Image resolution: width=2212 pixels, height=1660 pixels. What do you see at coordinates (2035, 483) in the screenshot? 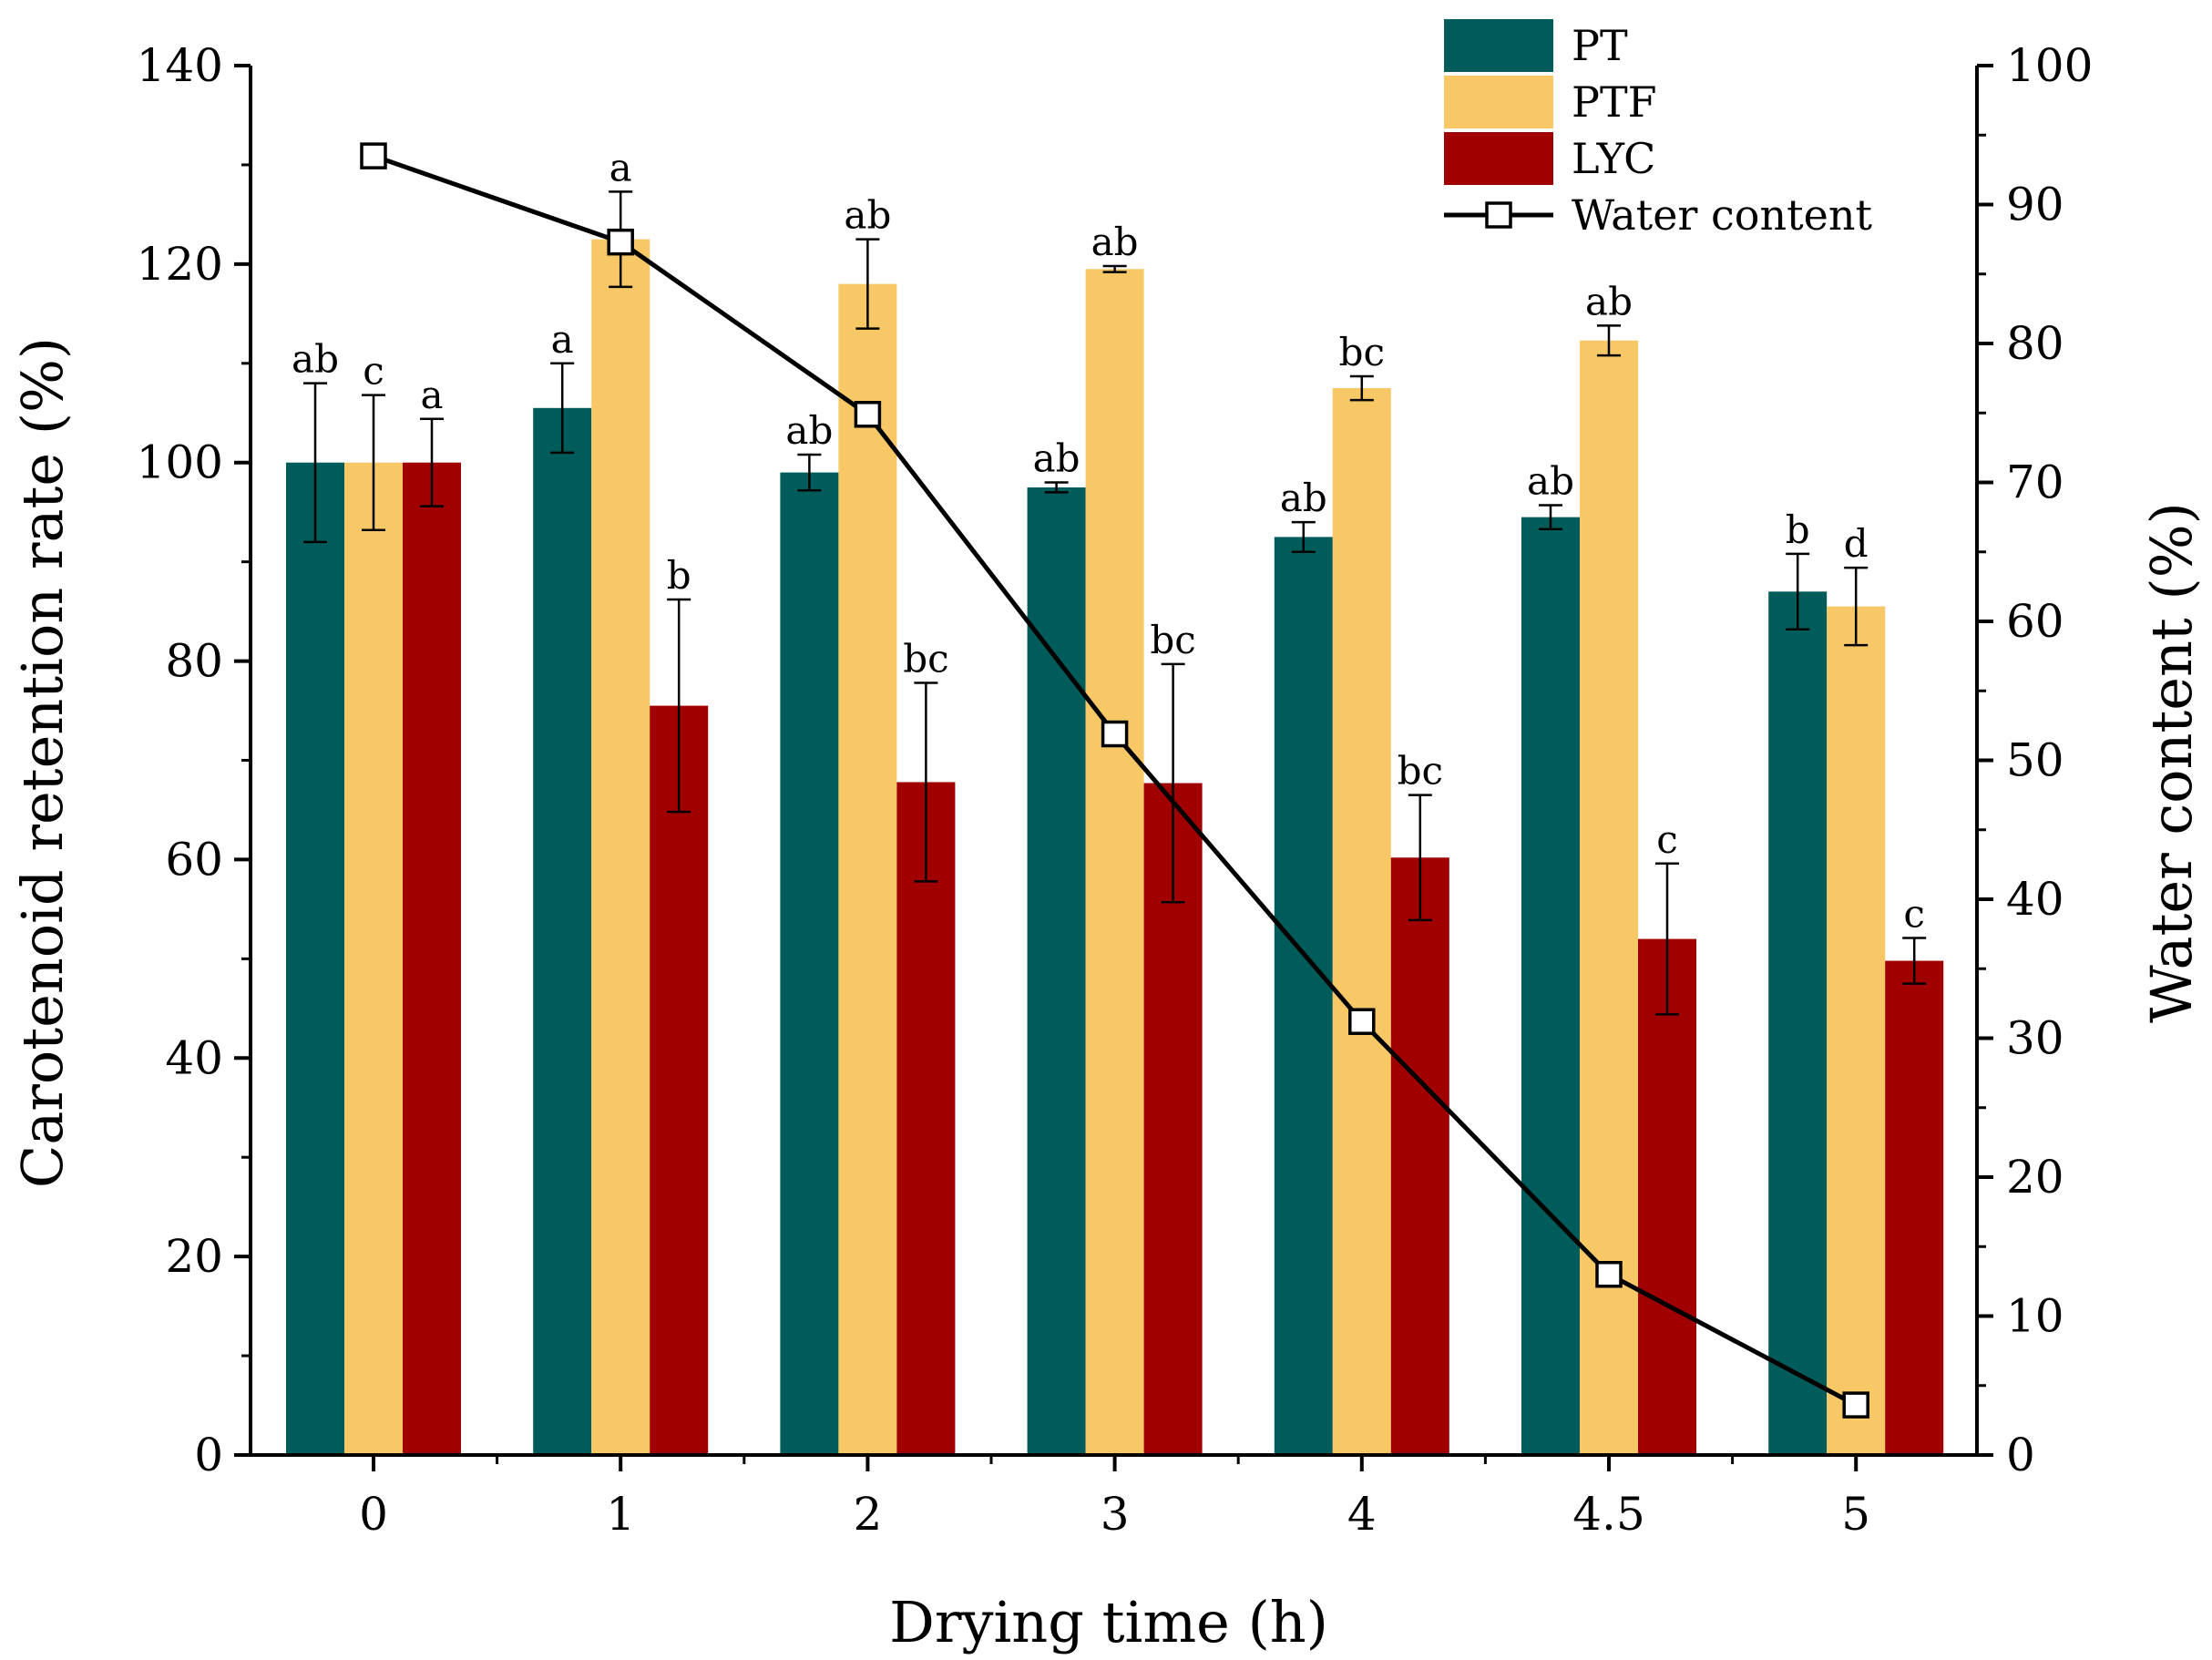
I see `y2-tick-label-70: 70` at bounding box center [2035, 483].